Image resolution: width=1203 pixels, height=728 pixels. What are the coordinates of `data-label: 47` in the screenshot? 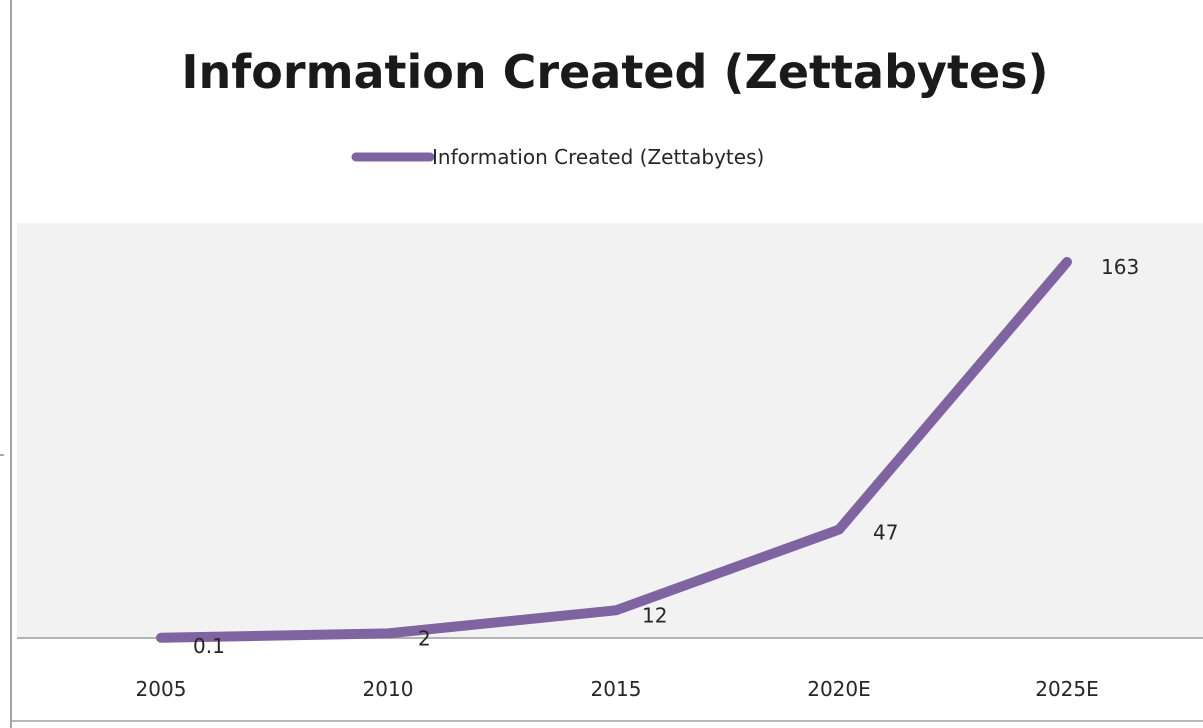 It's located at (885, 533).